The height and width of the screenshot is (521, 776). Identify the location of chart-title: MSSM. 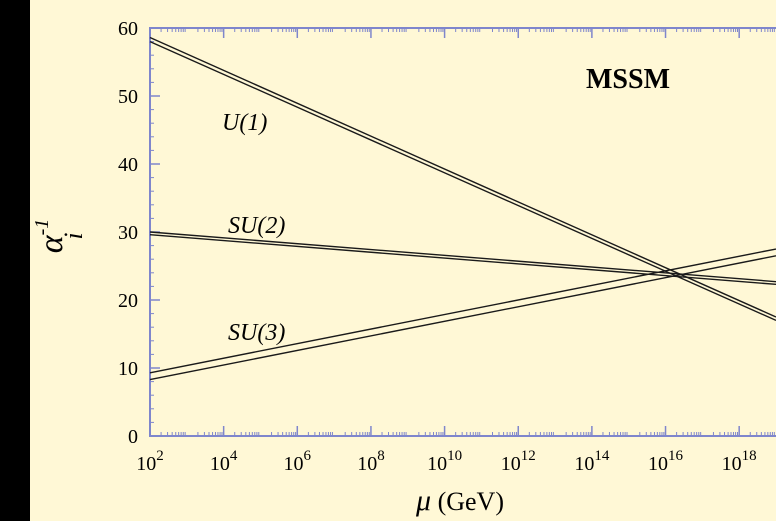
(628, 79).